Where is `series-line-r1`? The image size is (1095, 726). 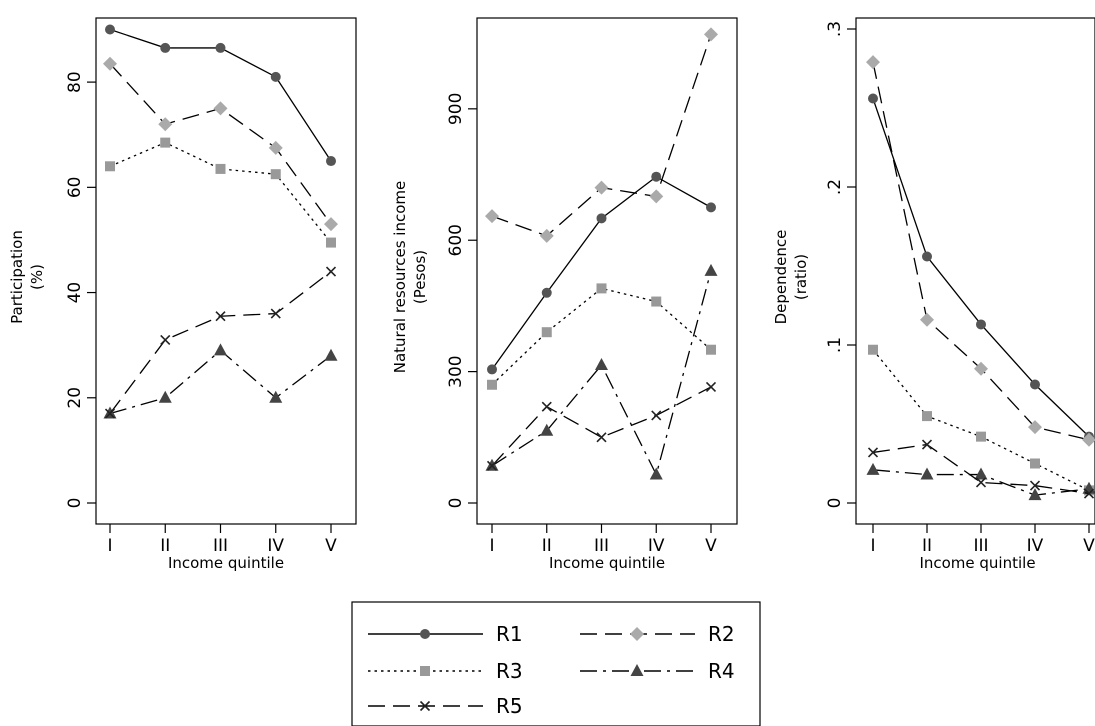 series-line-r1 is located at coordinates (601, 272).